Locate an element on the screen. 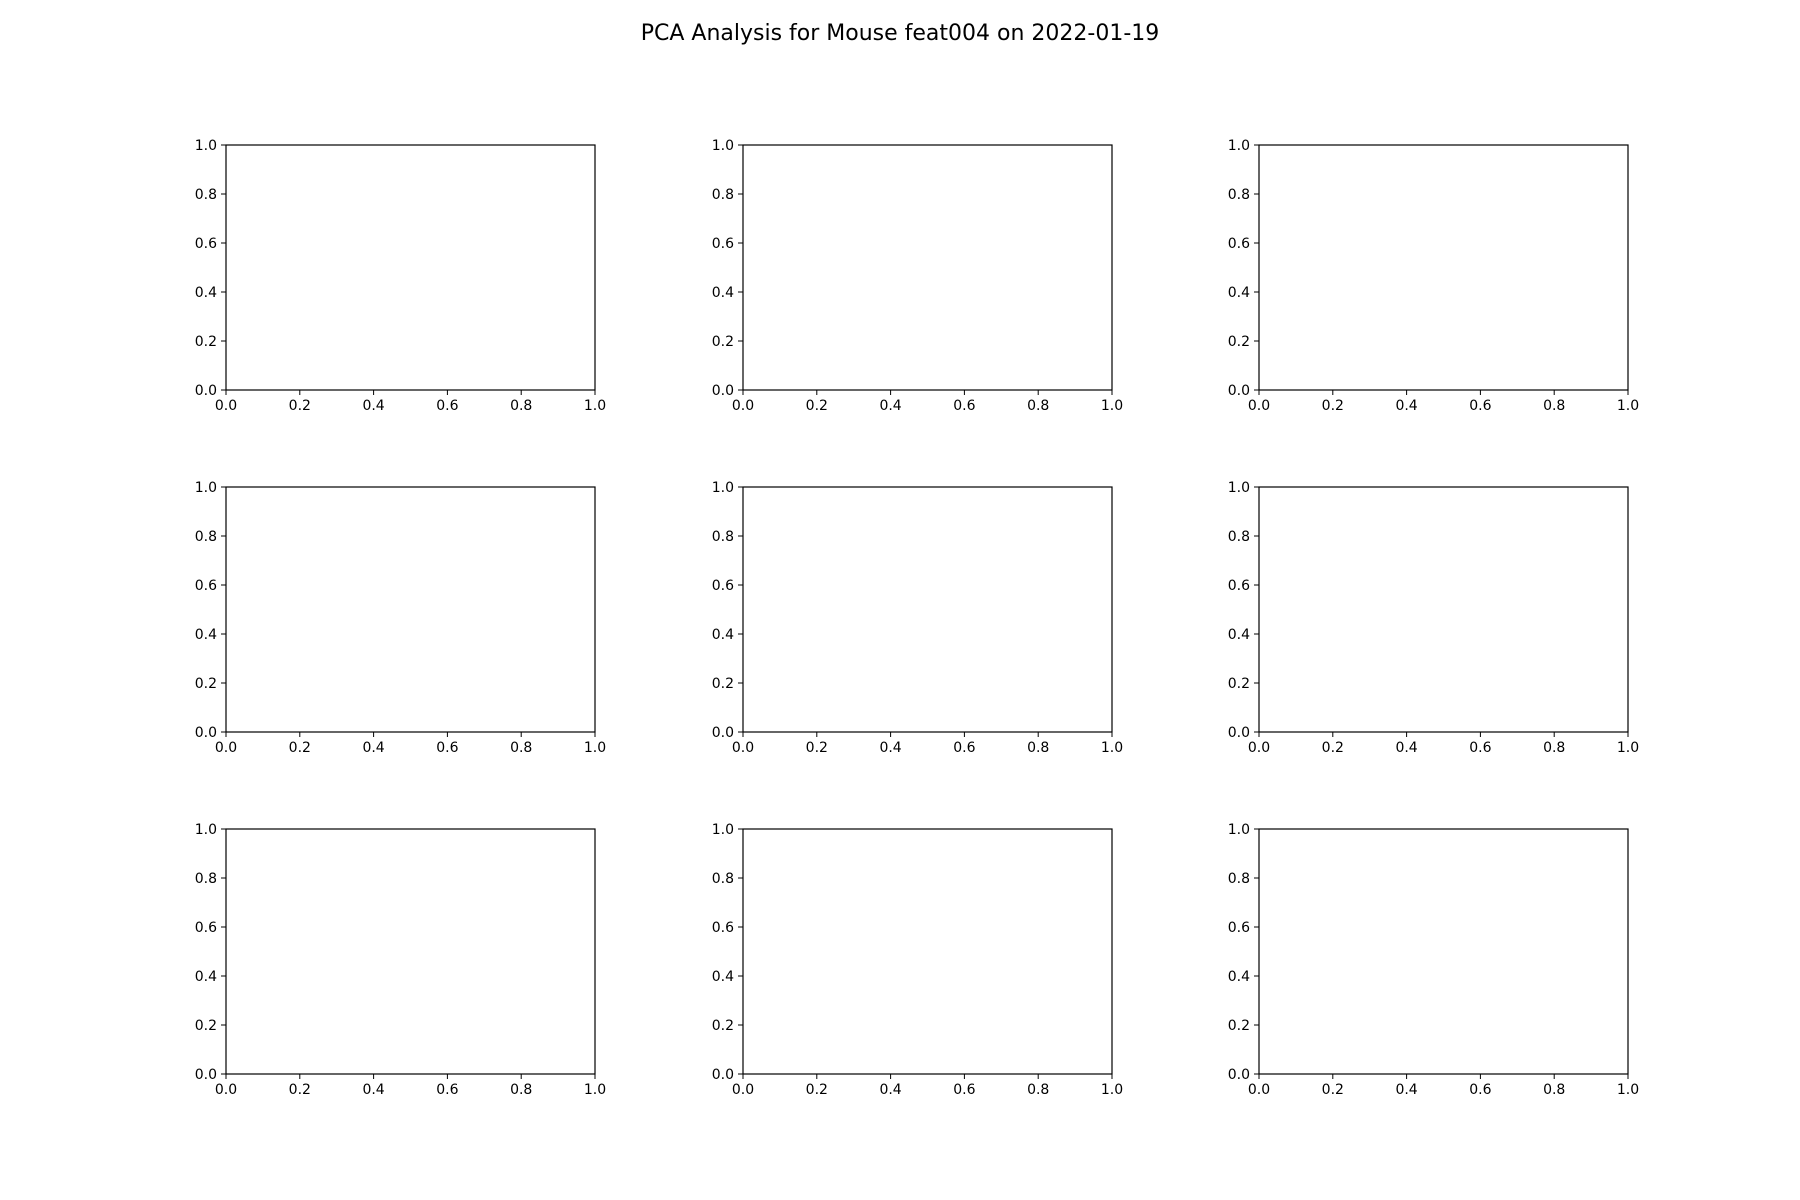  subplot-3: 0.0 0.2 0.4 0.6 0.8 1.0 0.0 0.2 0.4 0.6 0.8 1.0 is located at coordinates (1433, 276).